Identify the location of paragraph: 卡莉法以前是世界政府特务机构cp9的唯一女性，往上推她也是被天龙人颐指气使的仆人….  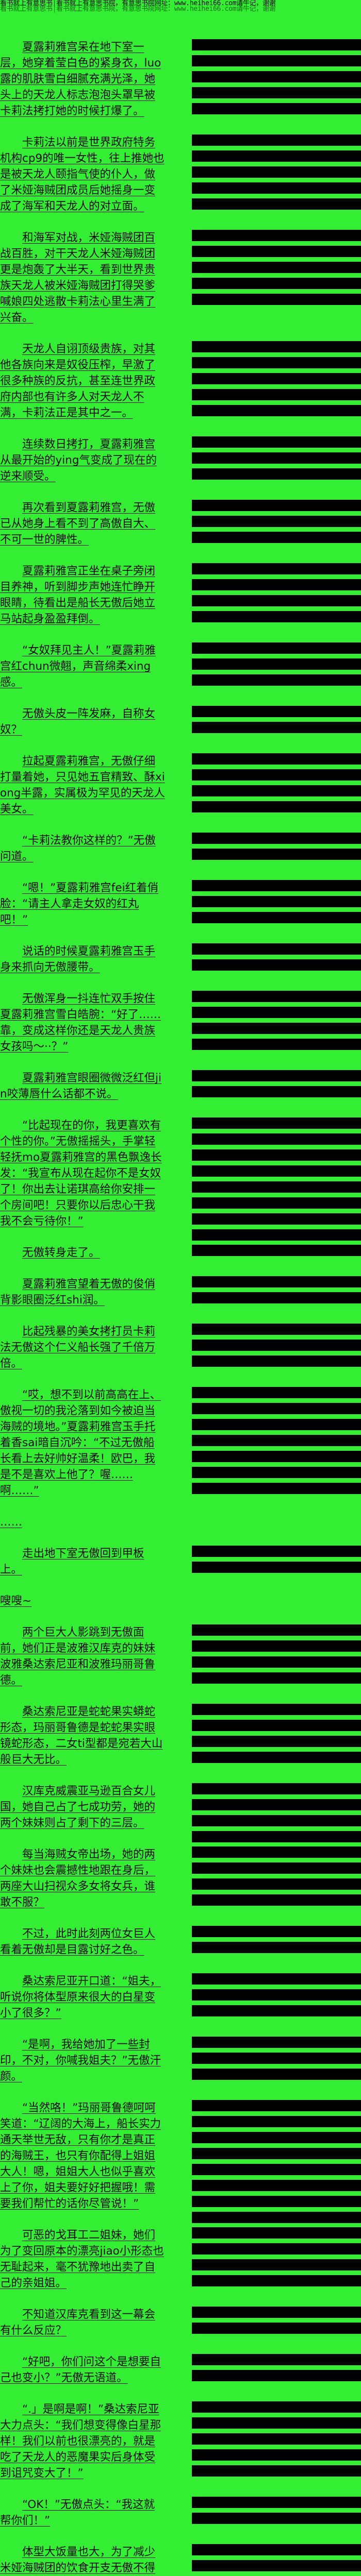
(180, 174).